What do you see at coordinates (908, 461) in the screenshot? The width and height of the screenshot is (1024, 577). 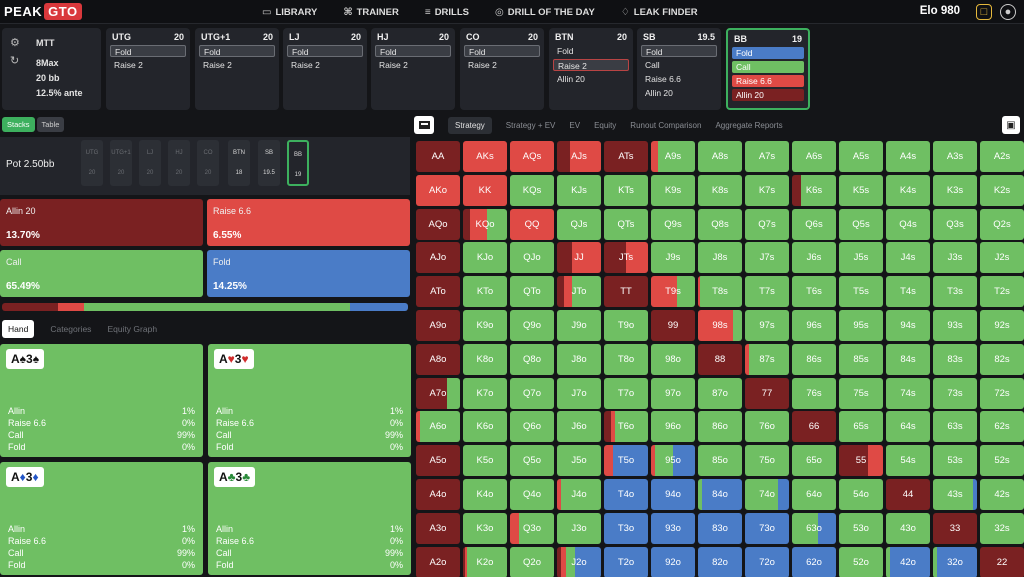 I see `hand-cell: 54s` at bounding box center [908, 461].